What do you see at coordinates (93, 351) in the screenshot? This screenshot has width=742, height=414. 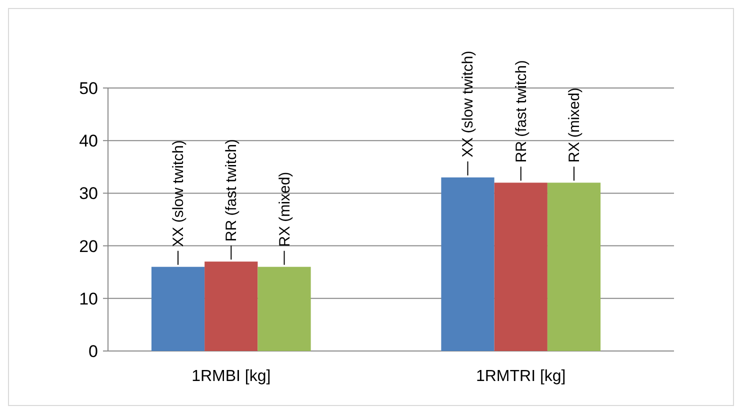 I see `y-tick-label: 0` at bounding box center [93, 351].